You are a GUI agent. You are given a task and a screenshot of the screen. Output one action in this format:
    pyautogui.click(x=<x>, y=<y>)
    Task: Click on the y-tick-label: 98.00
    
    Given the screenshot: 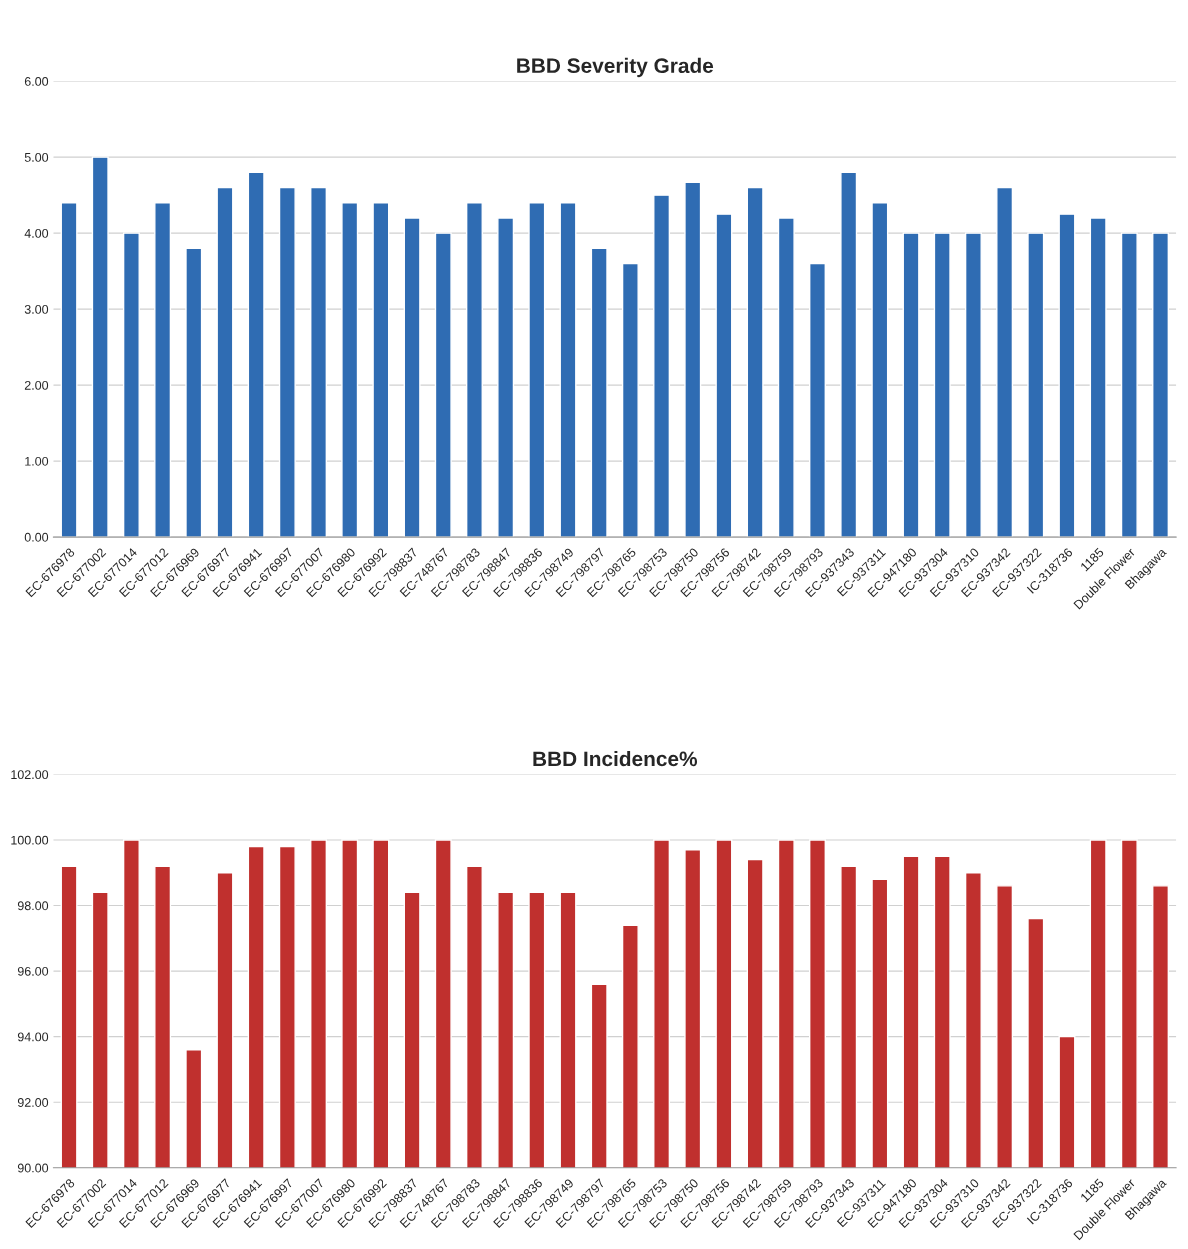 What is the action you would take?
    pyautogui.click(x=33, y=906)
    